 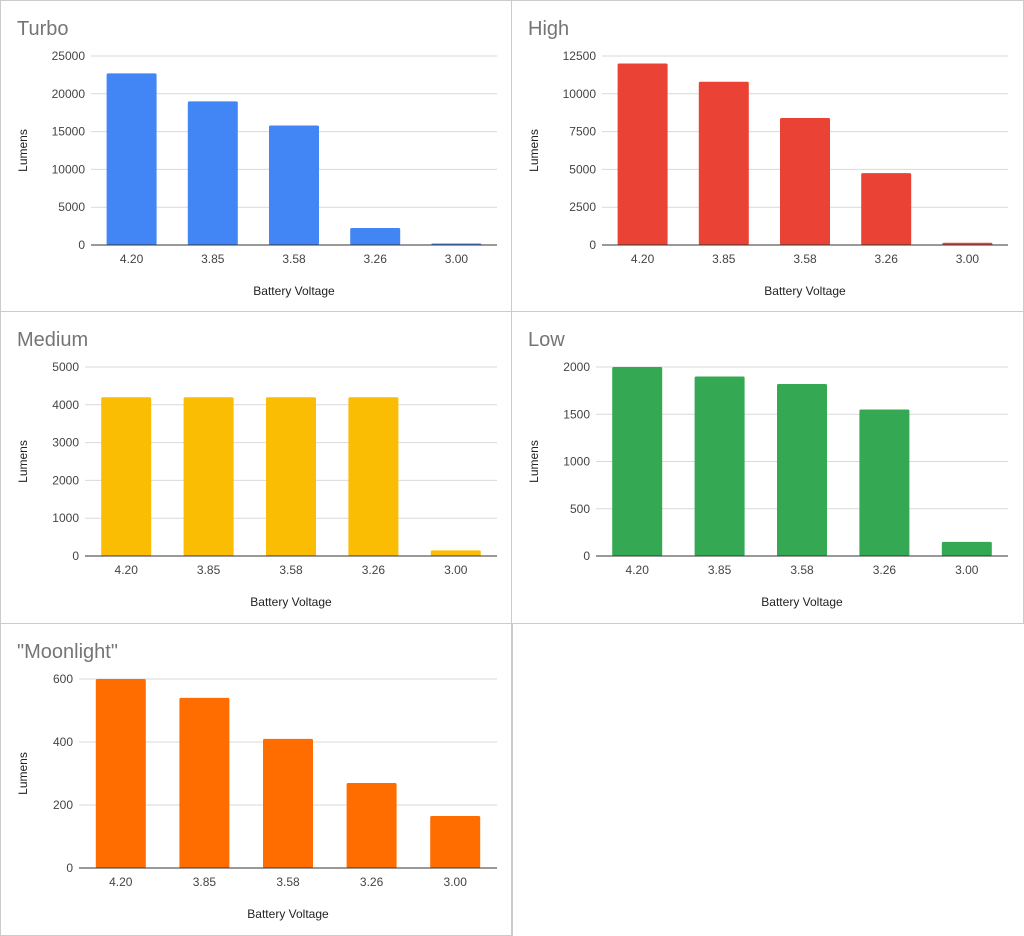 I want to click on y-tick-label: 1500, so click(x=576, y=414).